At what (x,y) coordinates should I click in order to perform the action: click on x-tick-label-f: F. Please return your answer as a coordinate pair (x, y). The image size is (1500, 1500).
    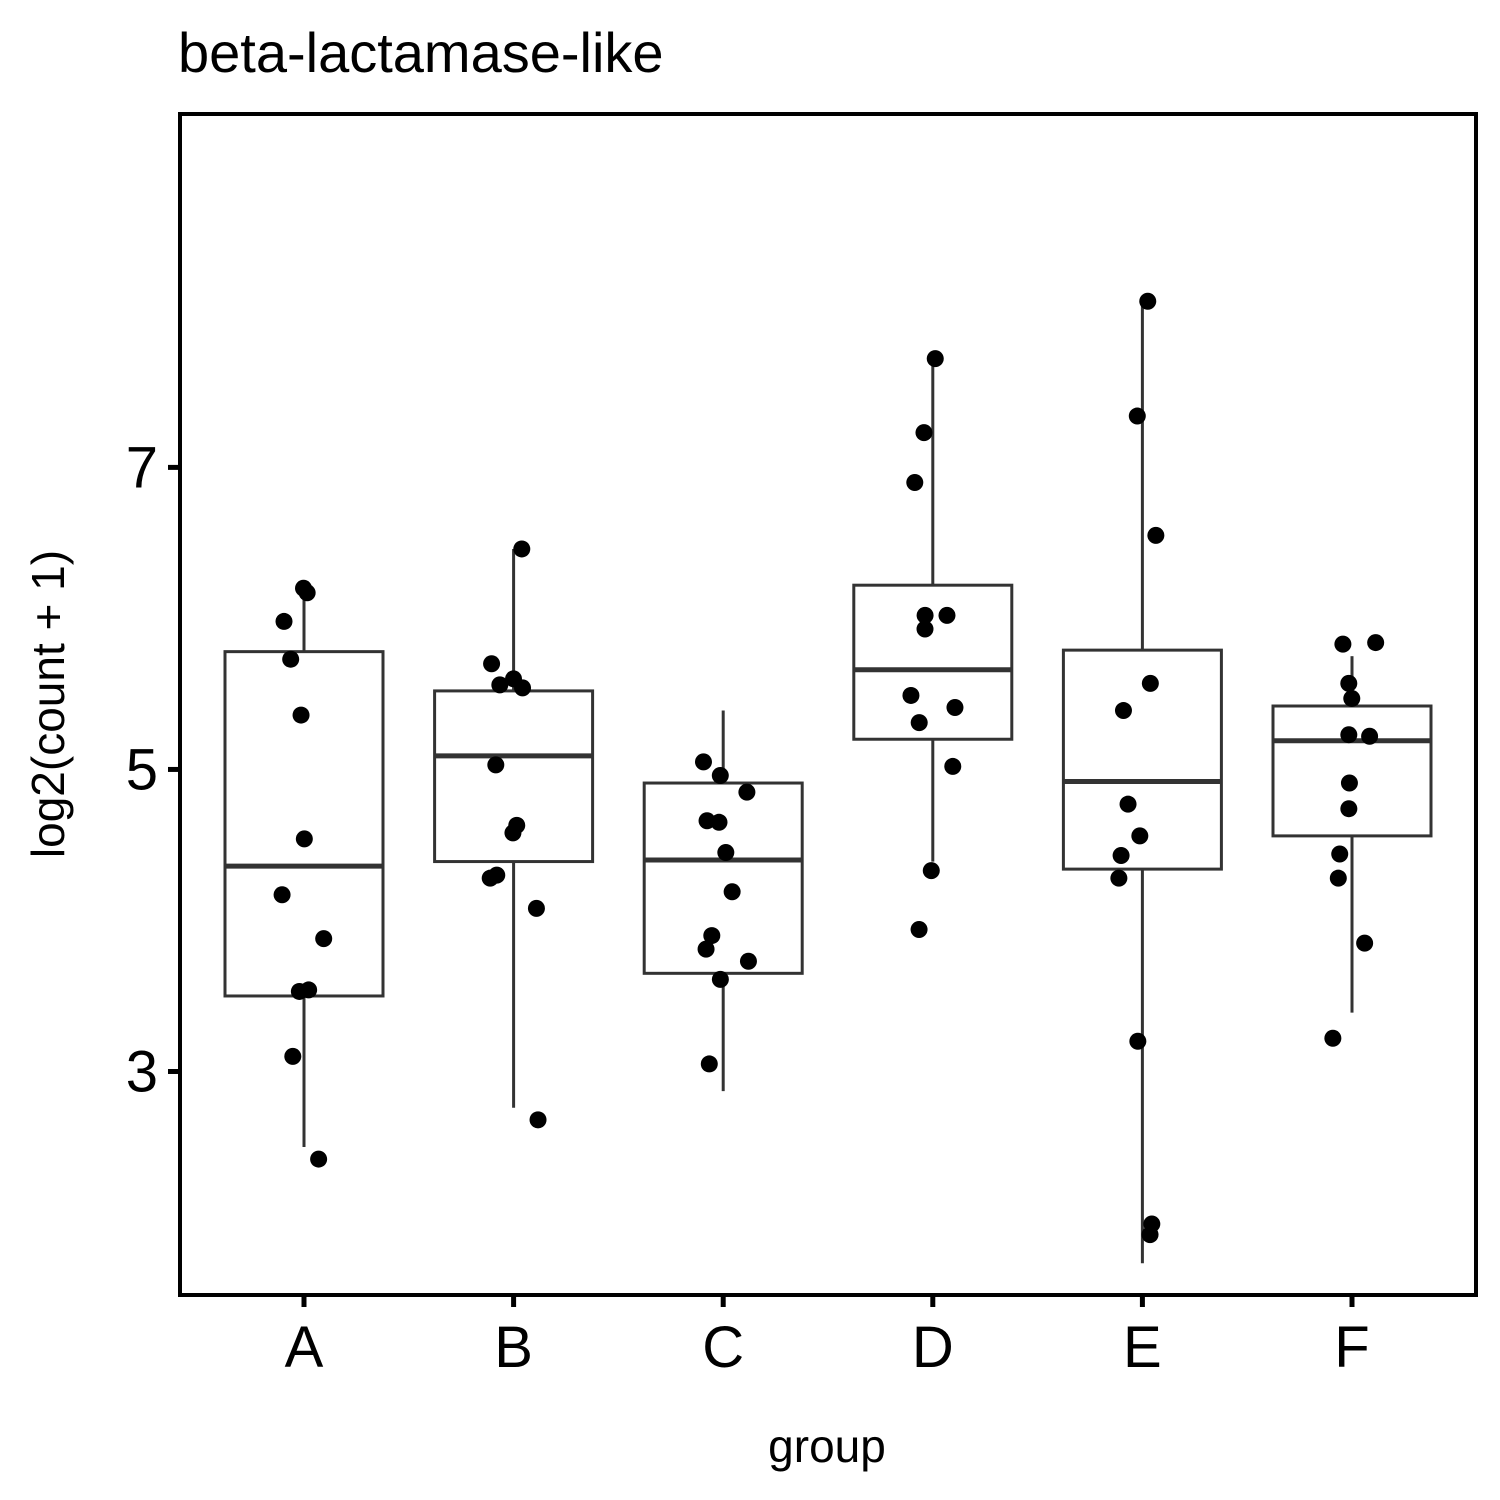
    Looking at the image, I should click on (1351, 1347).